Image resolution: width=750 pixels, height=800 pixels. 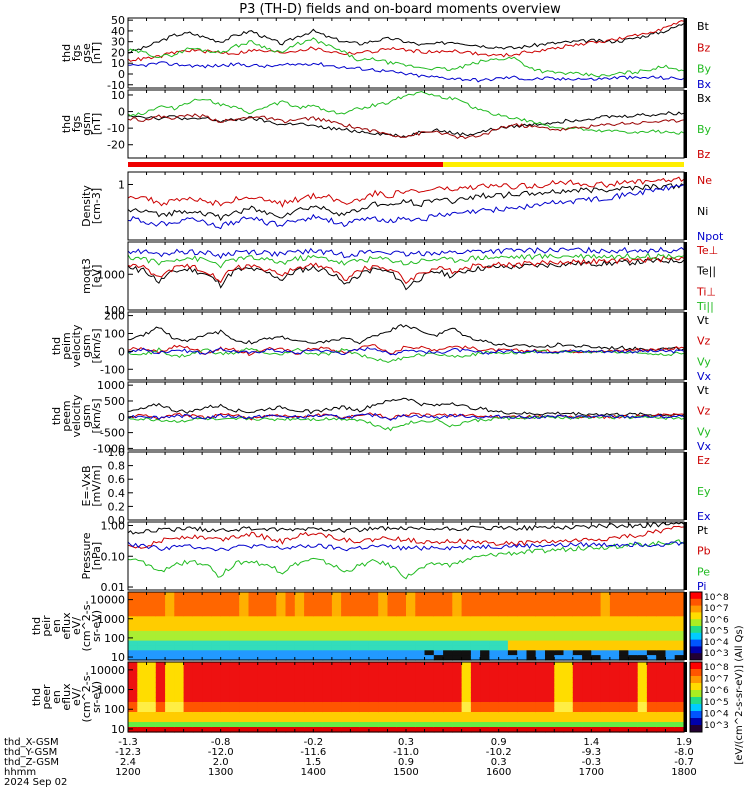 I want to click on mode-bar-segment, so click(x=286, y=164).